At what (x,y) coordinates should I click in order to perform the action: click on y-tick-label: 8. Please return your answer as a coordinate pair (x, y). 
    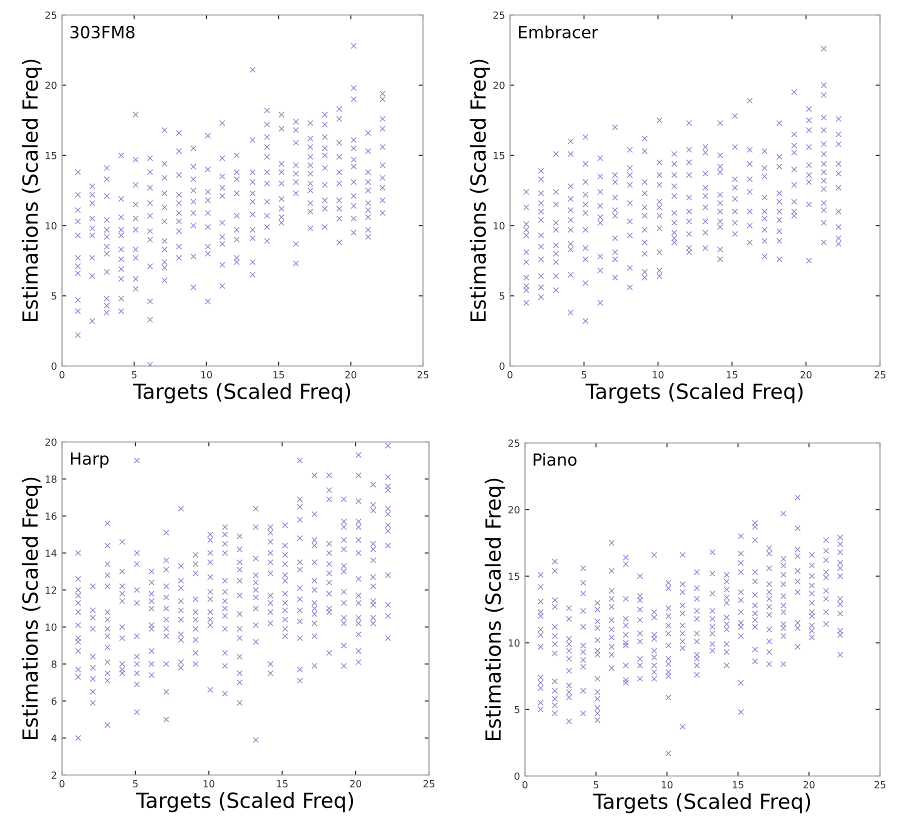
    Looking at the image, I should click on (54, 664).